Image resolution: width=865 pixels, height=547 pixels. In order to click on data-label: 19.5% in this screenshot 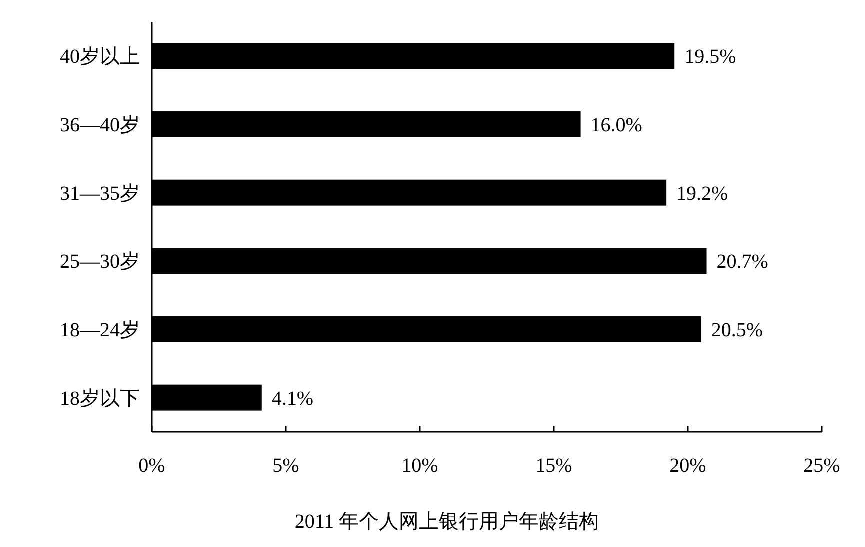, I will do `click(710, 57)`.